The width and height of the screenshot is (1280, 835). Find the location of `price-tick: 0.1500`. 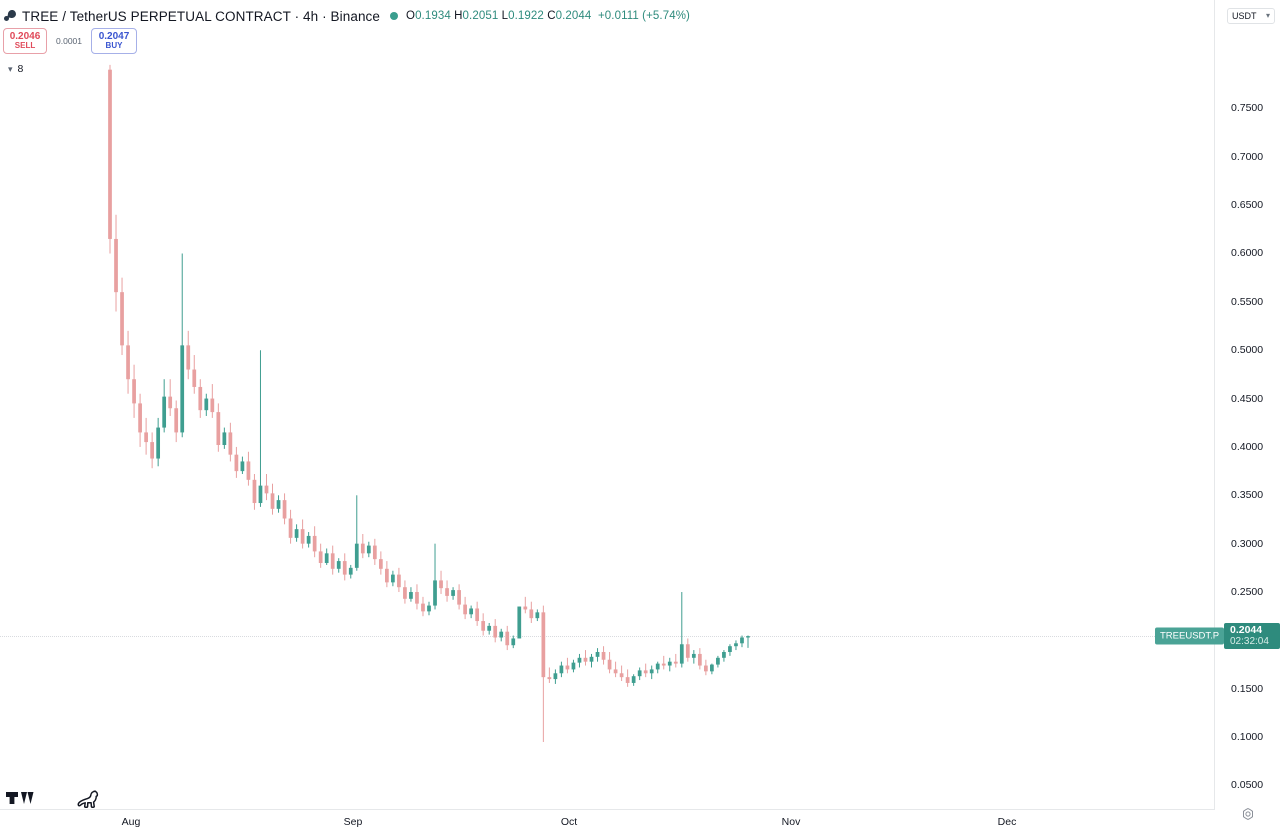

price-tick: 0.1500 is located at coordinates (1247, 688).